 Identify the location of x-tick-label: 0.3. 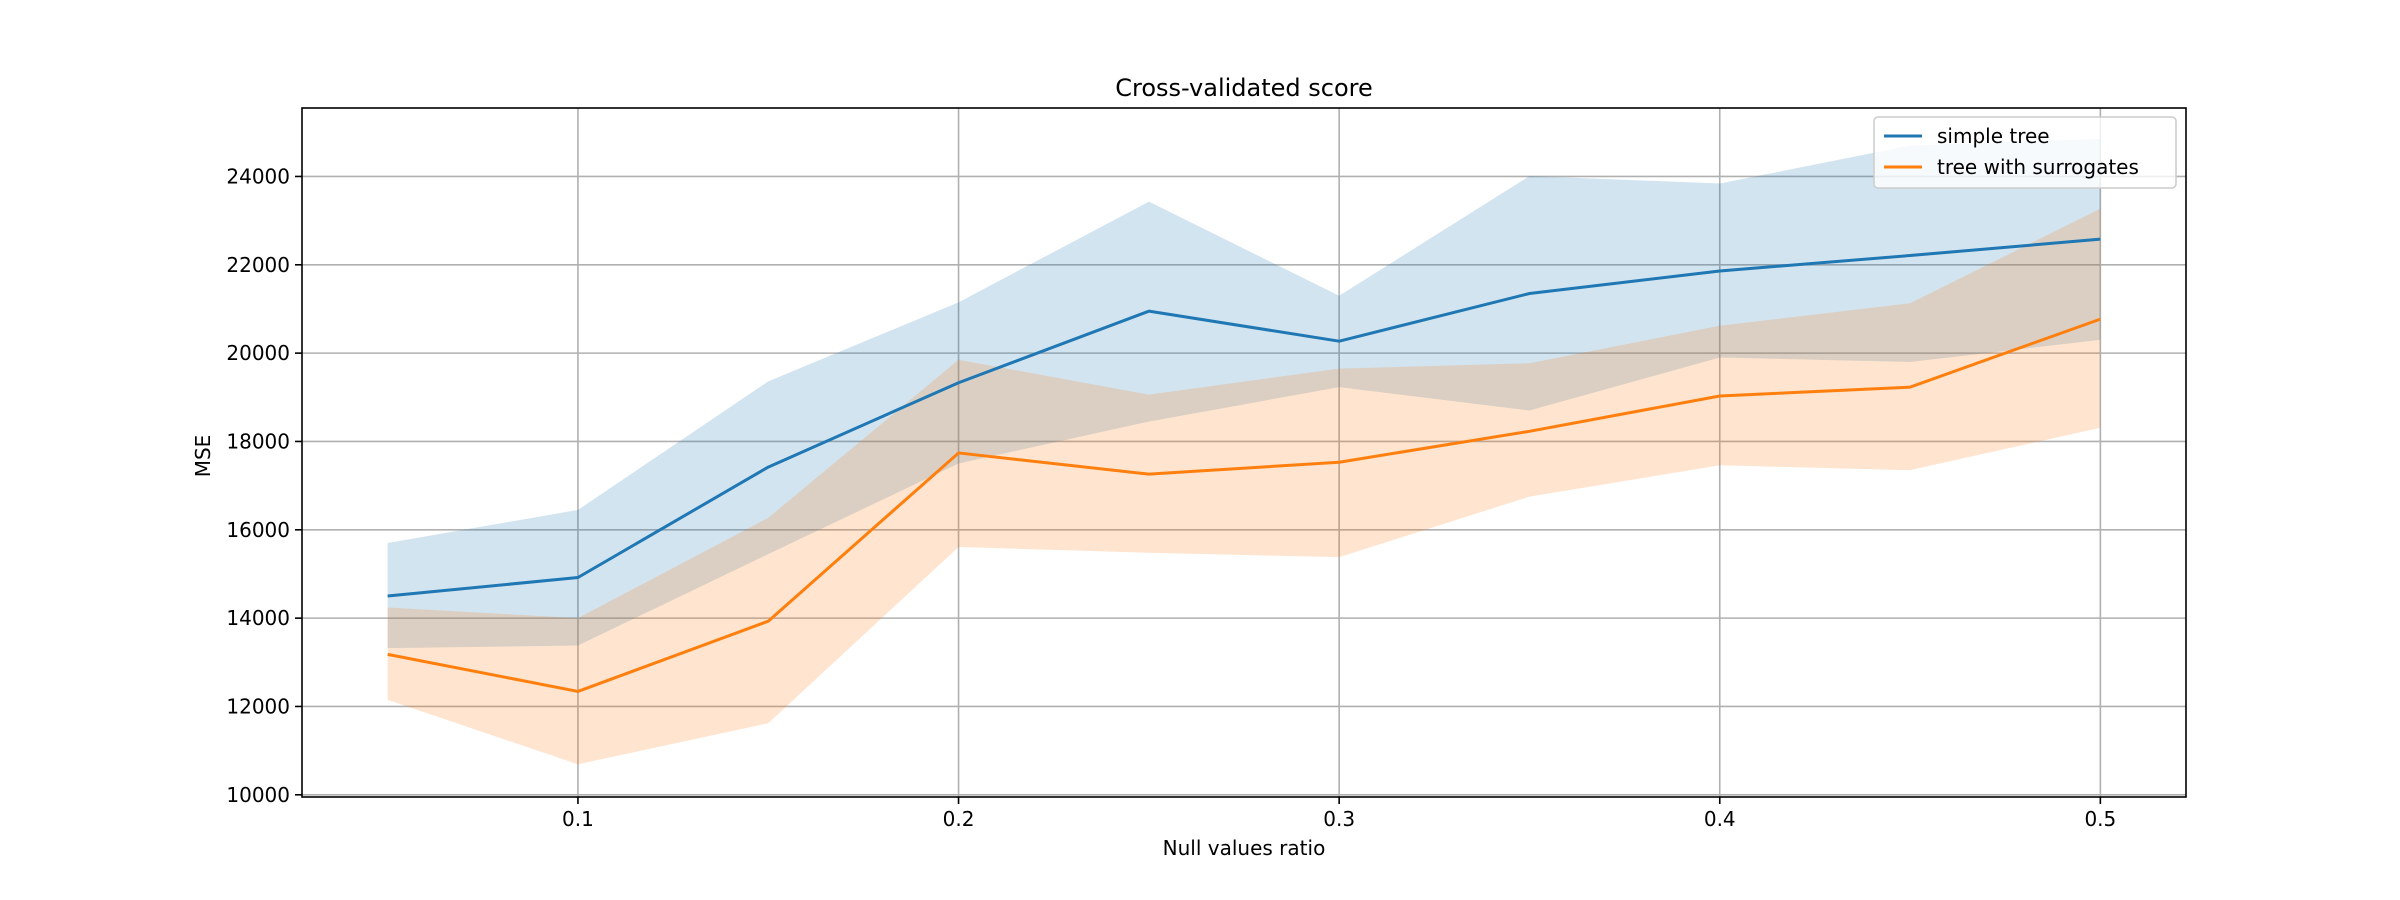
(1339, 819).